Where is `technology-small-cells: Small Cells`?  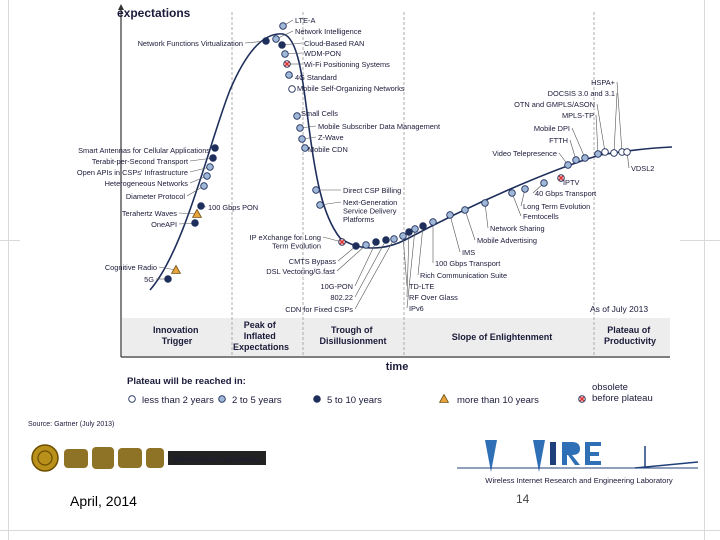 technology-small-cells: Small Cells is located at coordinates (315, 114).